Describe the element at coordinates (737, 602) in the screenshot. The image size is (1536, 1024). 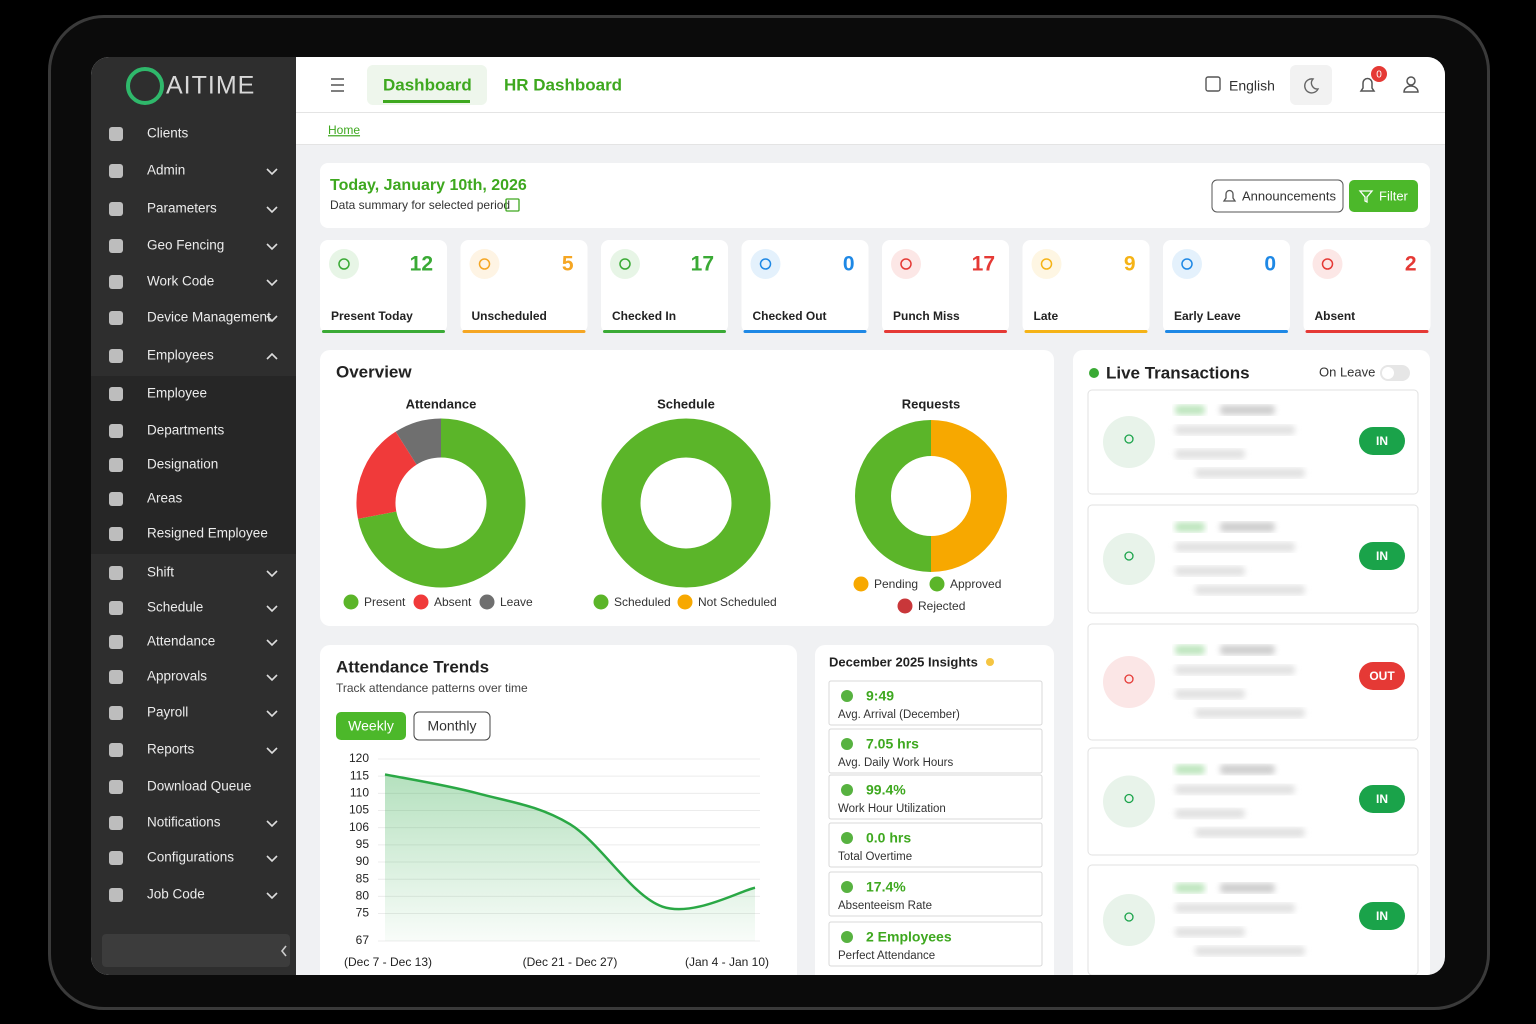
I see `legend-label: Not Scheduled` at that location.